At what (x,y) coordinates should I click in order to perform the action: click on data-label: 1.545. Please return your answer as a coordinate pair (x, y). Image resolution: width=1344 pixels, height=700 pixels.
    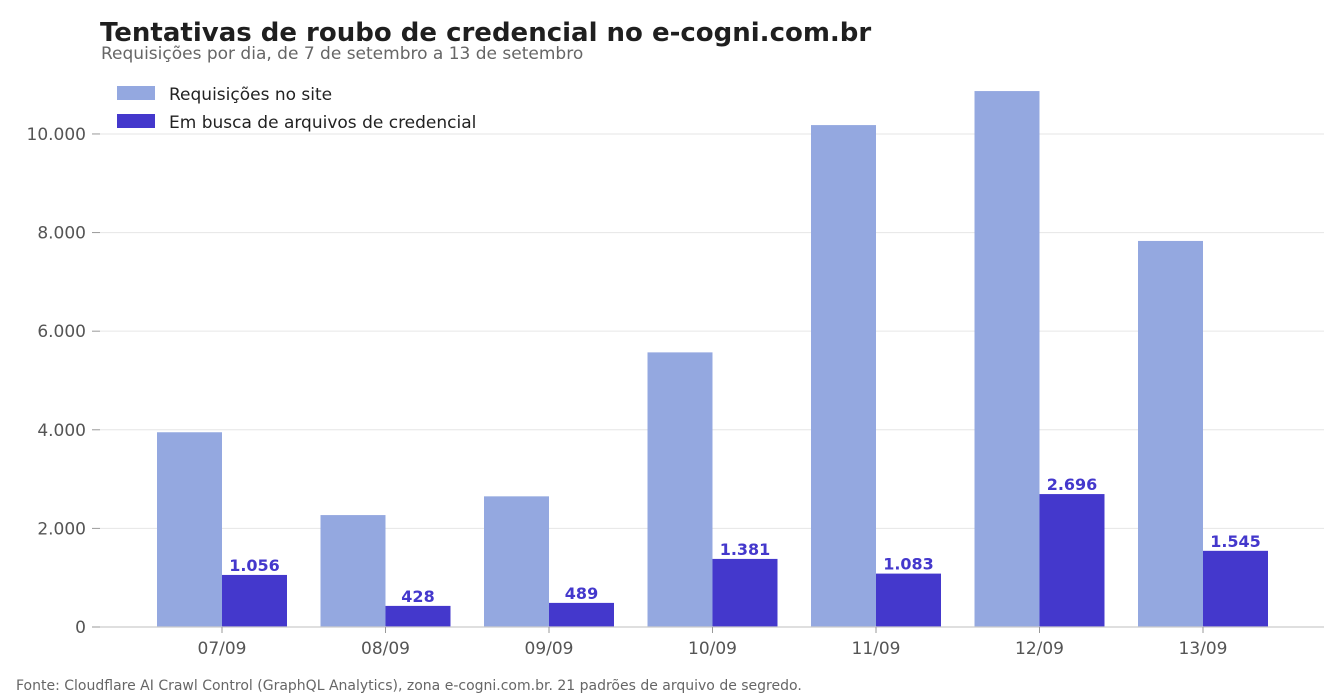
    Looking at the image, I should click on (1235, 541).